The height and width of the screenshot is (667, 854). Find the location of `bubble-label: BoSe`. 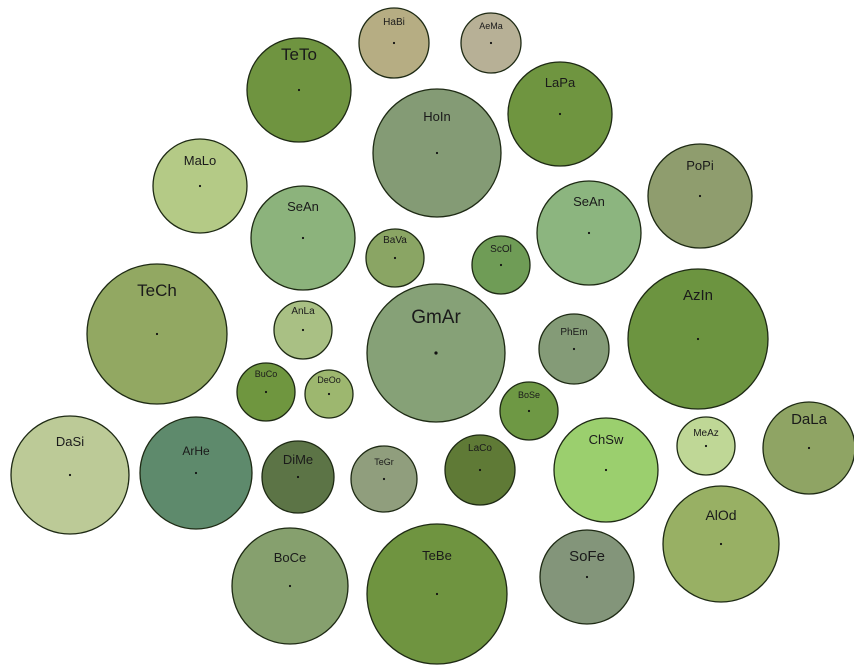

bubble-label: BoSe is located at coordinates (529, 395).